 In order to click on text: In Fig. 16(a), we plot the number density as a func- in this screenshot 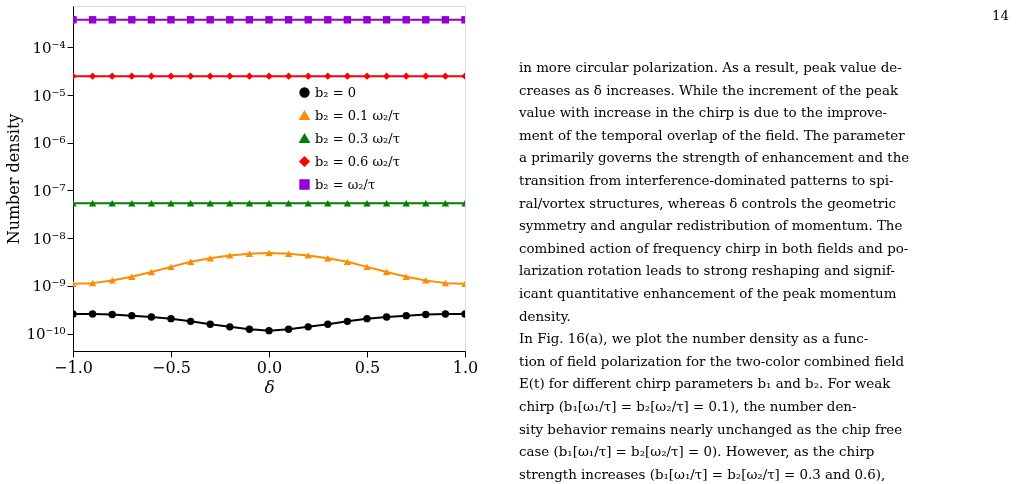, I will do `click(694, 339)`.